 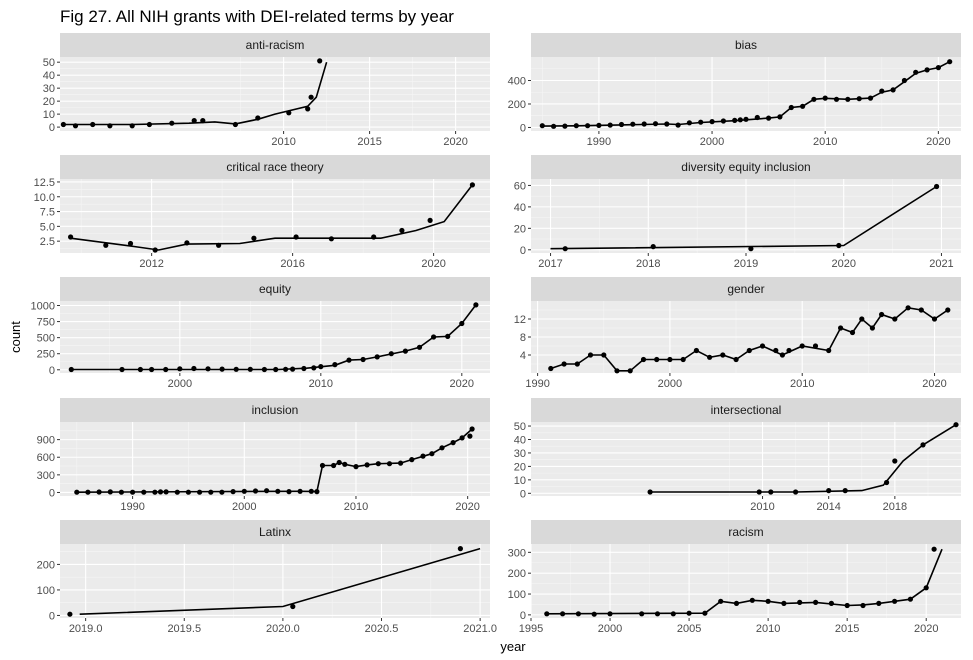 What do you see at coordinates (46, 458) in the screenshot?
I see `y-tick-label: 600` at bounding box center [46, 458].